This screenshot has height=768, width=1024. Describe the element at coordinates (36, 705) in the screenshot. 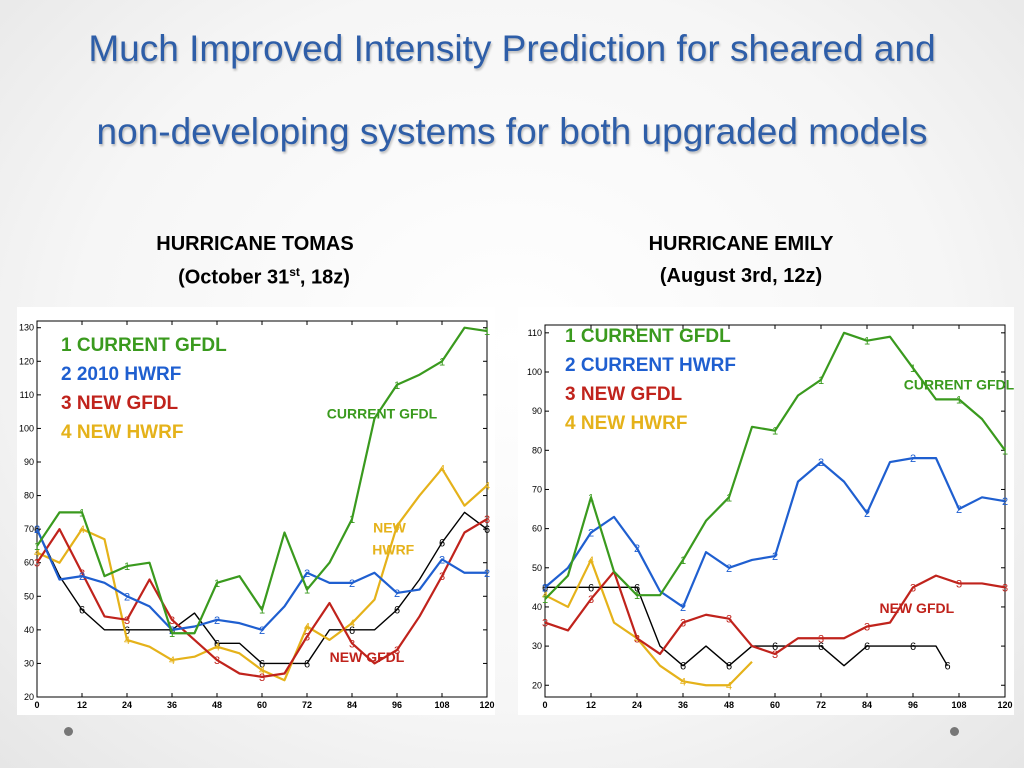

I see `x-tick-label: 0` at that location.